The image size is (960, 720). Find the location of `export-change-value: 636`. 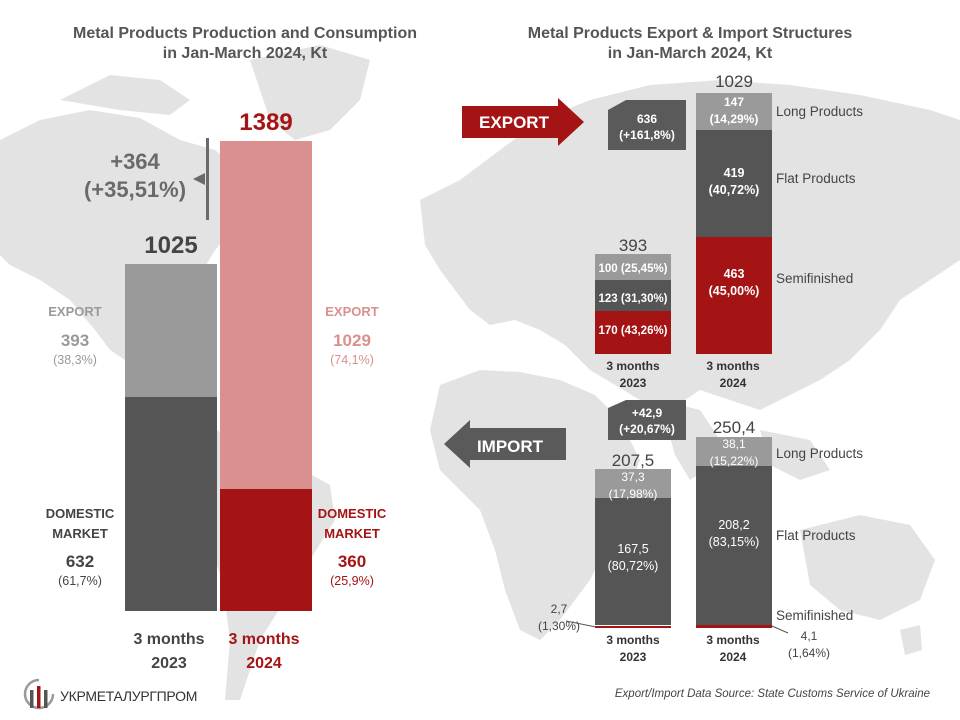

export-change-value: 636 is located at coordinates (647, 119).